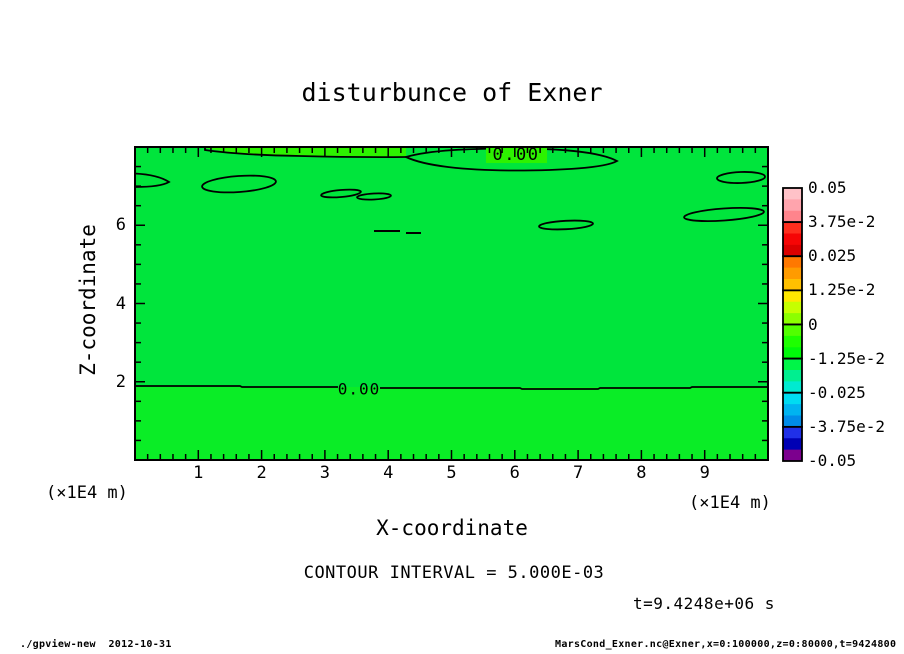 The image size is (904, 654). Describe the element at coordinates (842, 222) in the screenshot. I see `colorbar-label: 3.75e-2` at that location.